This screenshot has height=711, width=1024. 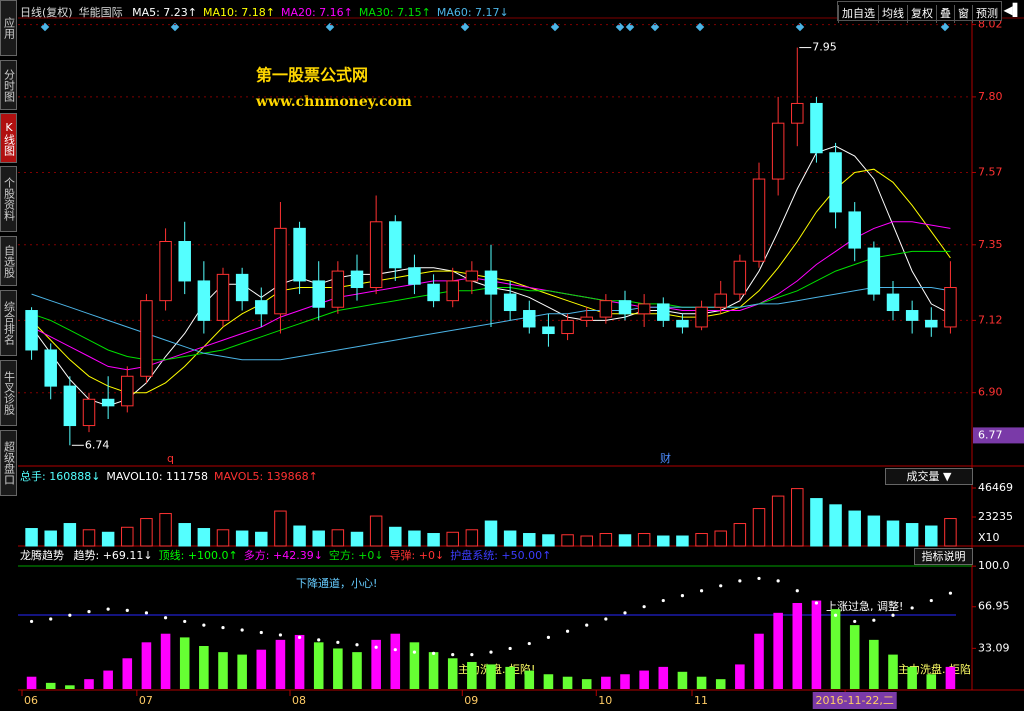 I want to click on indicator-selector: 成交量 ▼, so click(x=929, y=476).